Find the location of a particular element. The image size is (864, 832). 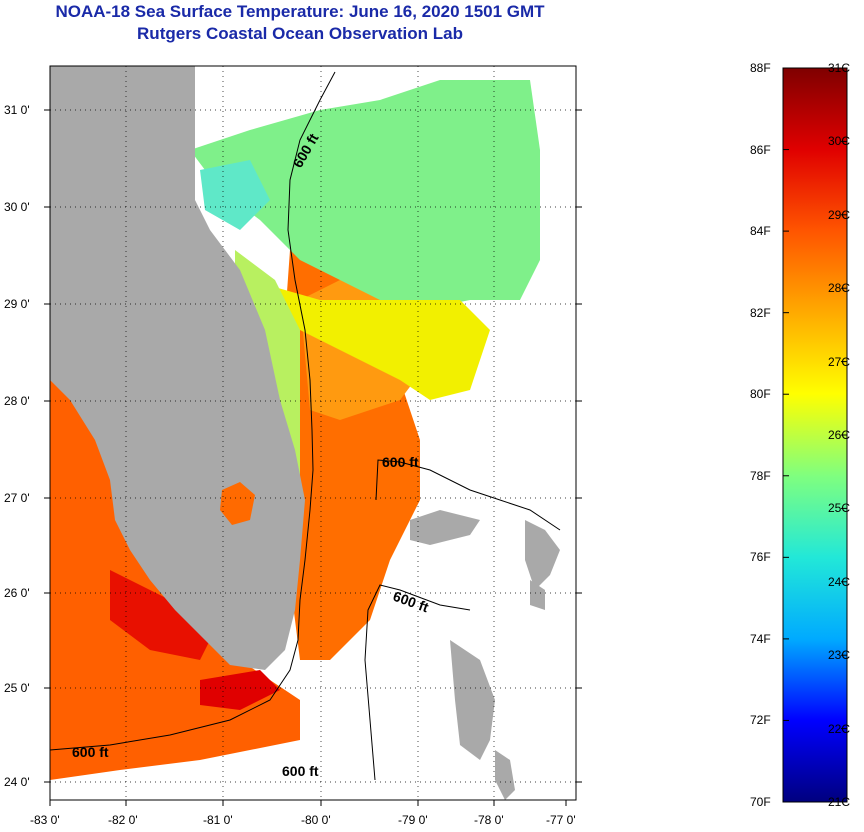

lat-tick-28: 28 0' is located at coordinates (17, 401).